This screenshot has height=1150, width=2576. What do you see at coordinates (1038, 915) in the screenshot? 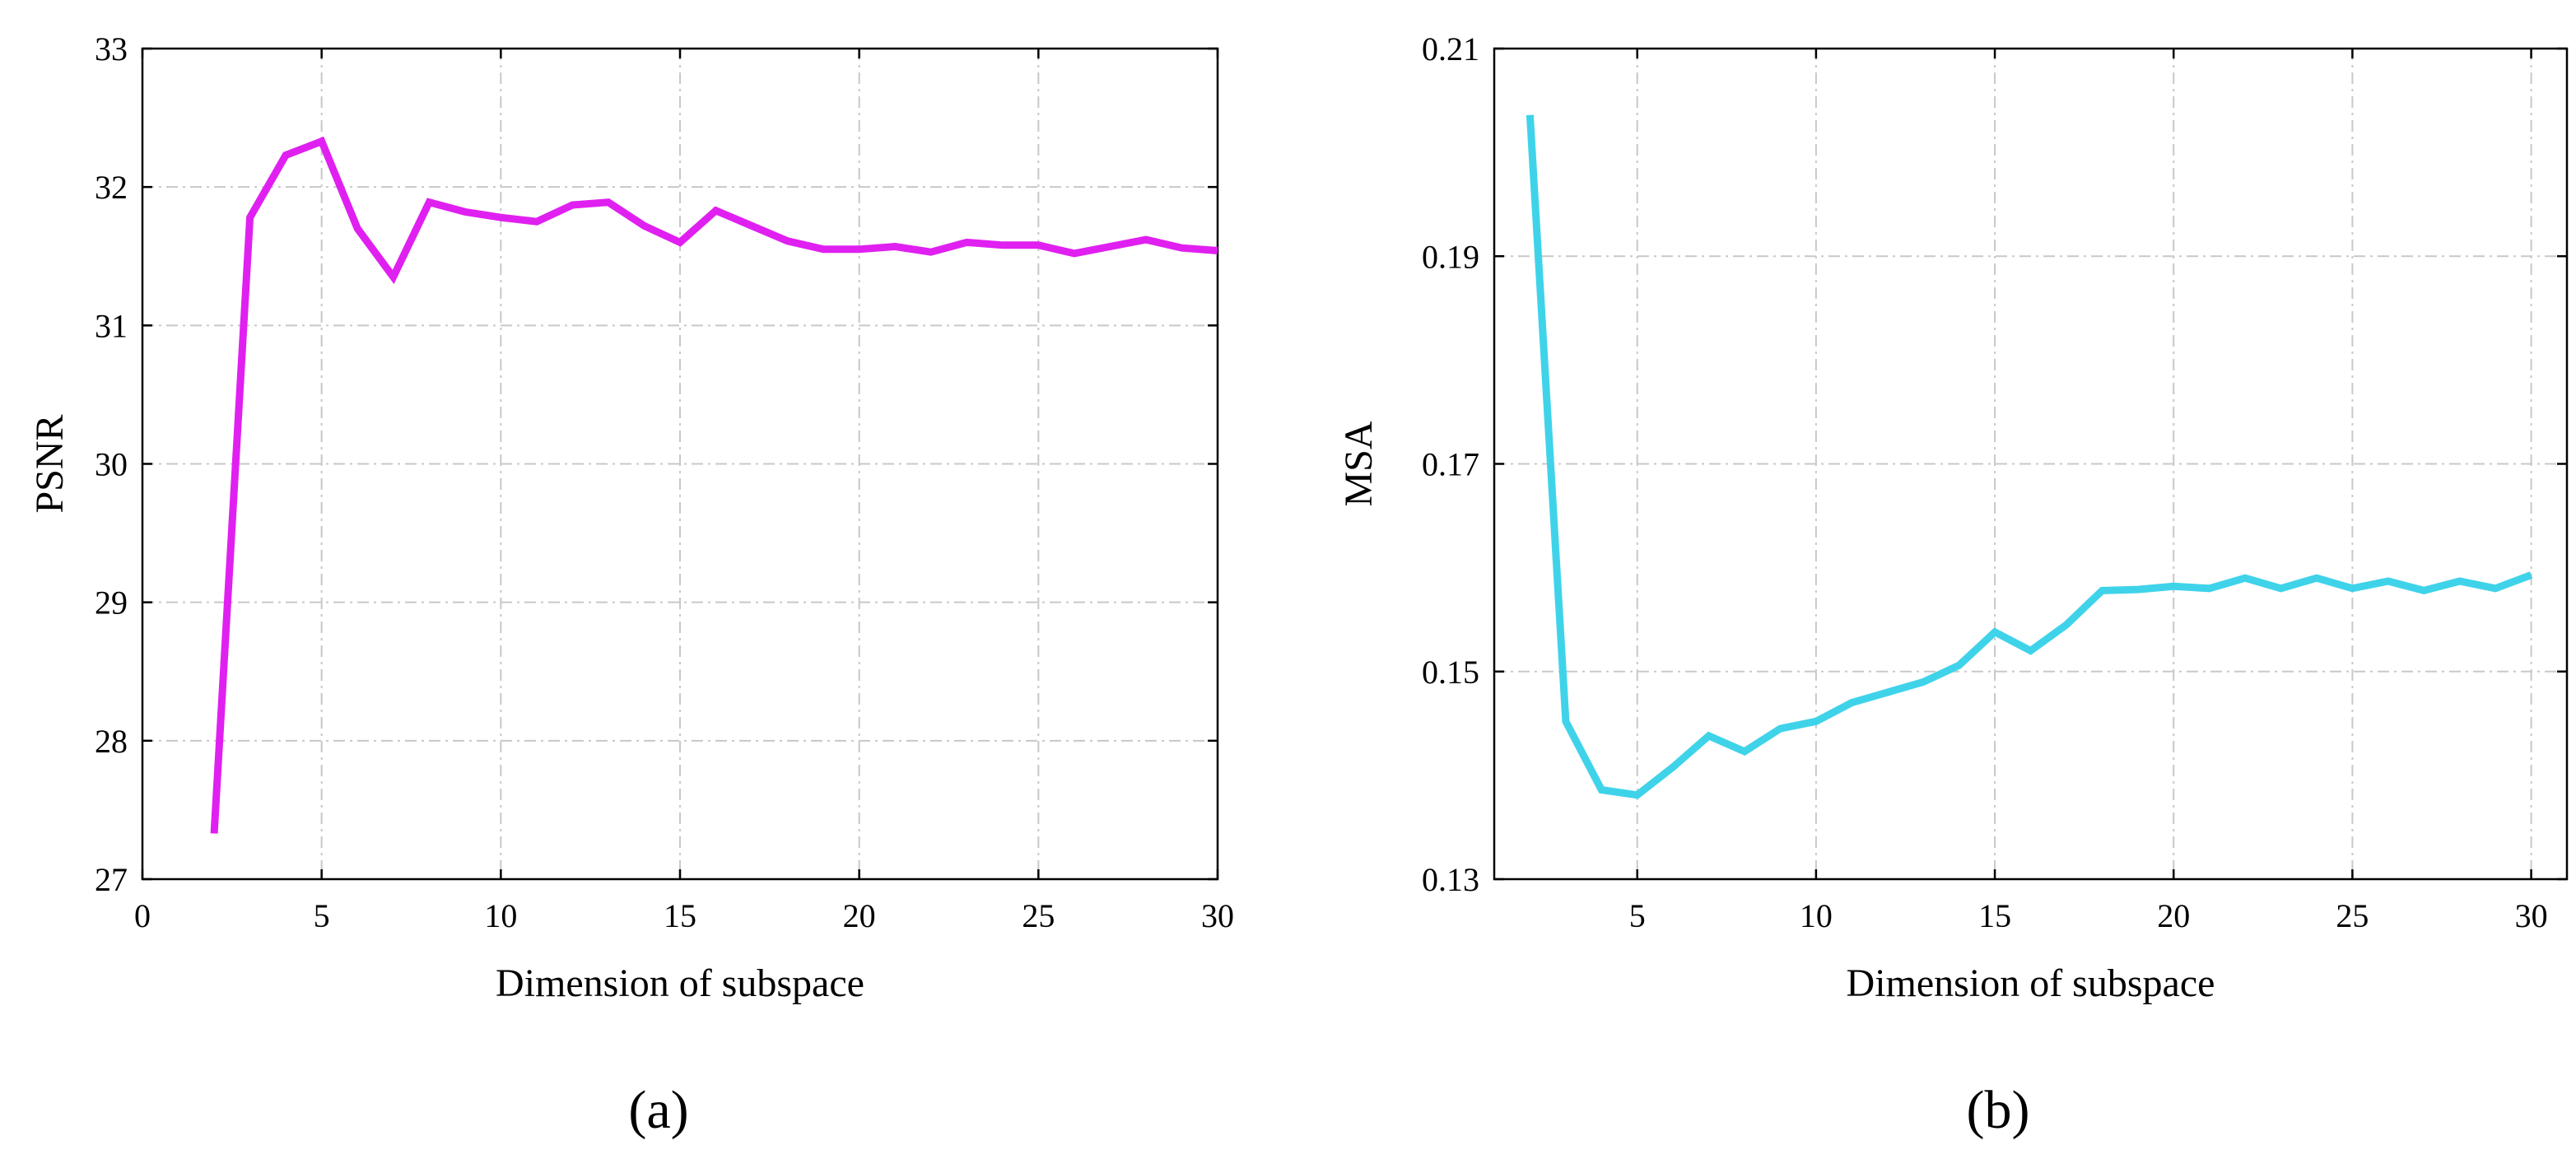
I see `a-xtick-label-25: 25` at bounding box center [1038, 915].